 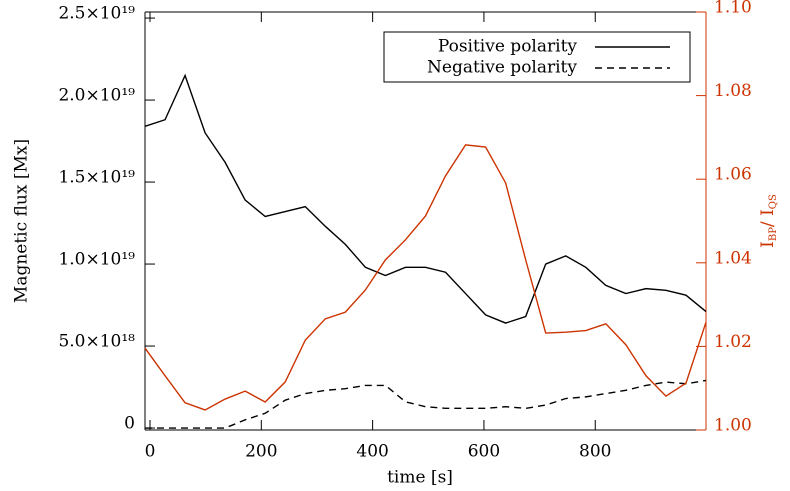 I want to click on data-line, so click(x=426, y=404).